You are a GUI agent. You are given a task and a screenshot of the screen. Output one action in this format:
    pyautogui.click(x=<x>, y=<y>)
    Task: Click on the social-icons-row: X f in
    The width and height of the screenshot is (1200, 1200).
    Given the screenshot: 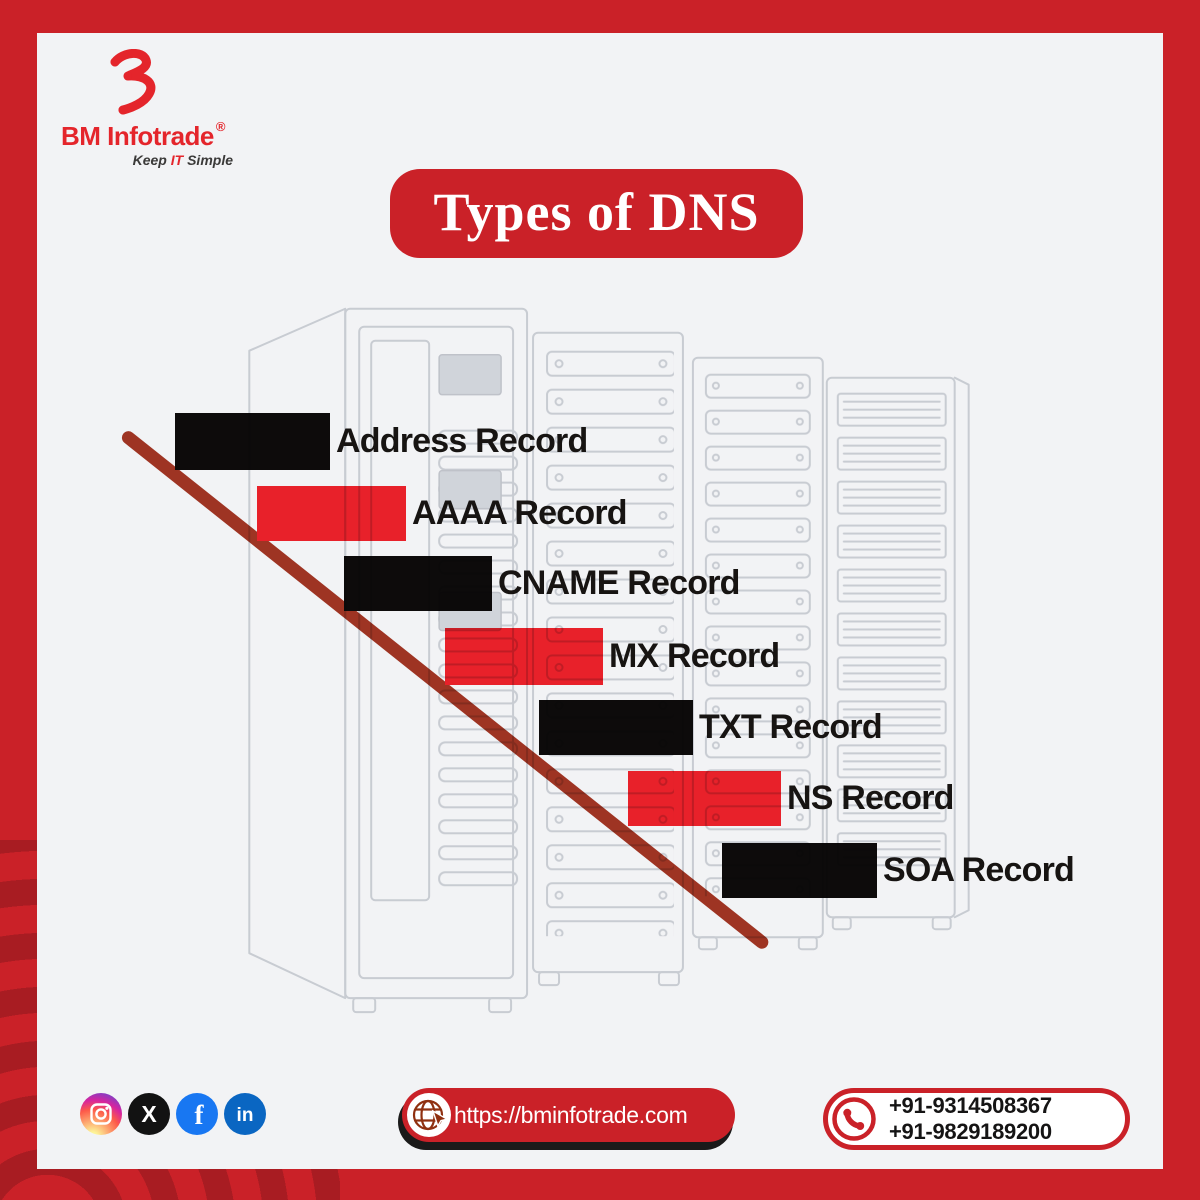 What is the action you would take?
    pyautogui.click(x=173, y=1114)
    